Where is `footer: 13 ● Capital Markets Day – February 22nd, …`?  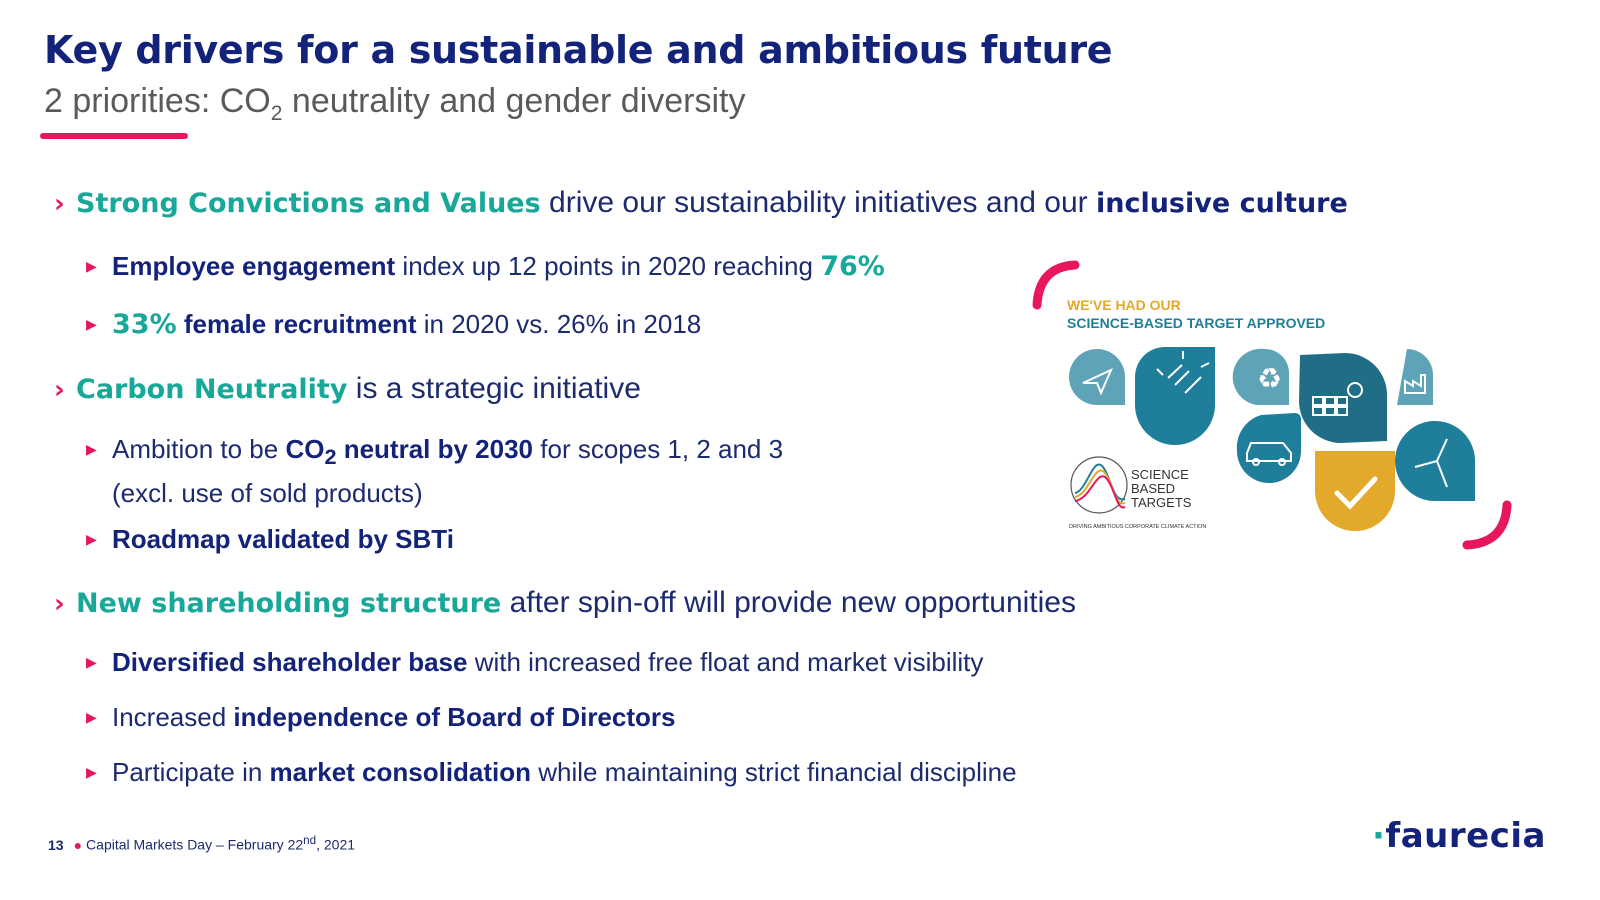
footer: 13 ● Capital Markets Day – February 22nd, … is located at coordinates (202, 843).